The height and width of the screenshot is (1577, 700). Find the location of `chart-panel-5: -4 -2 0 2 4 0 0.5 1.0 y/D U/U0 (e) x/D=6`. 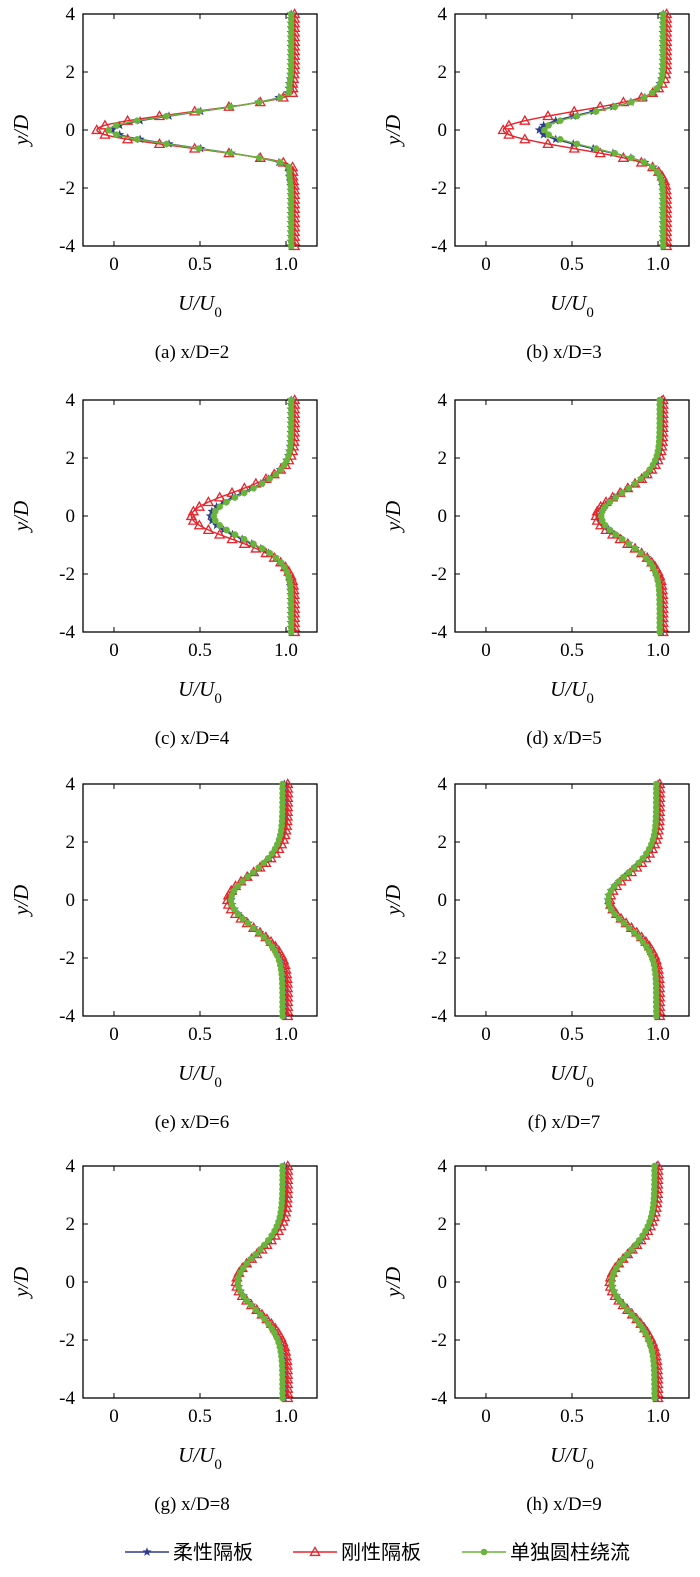

chart-panel-5: -4 -2 0 2 4 0 0.5 1.0 y/D U/U0 (e) x/D=6 is located at coordinates (163, 953).